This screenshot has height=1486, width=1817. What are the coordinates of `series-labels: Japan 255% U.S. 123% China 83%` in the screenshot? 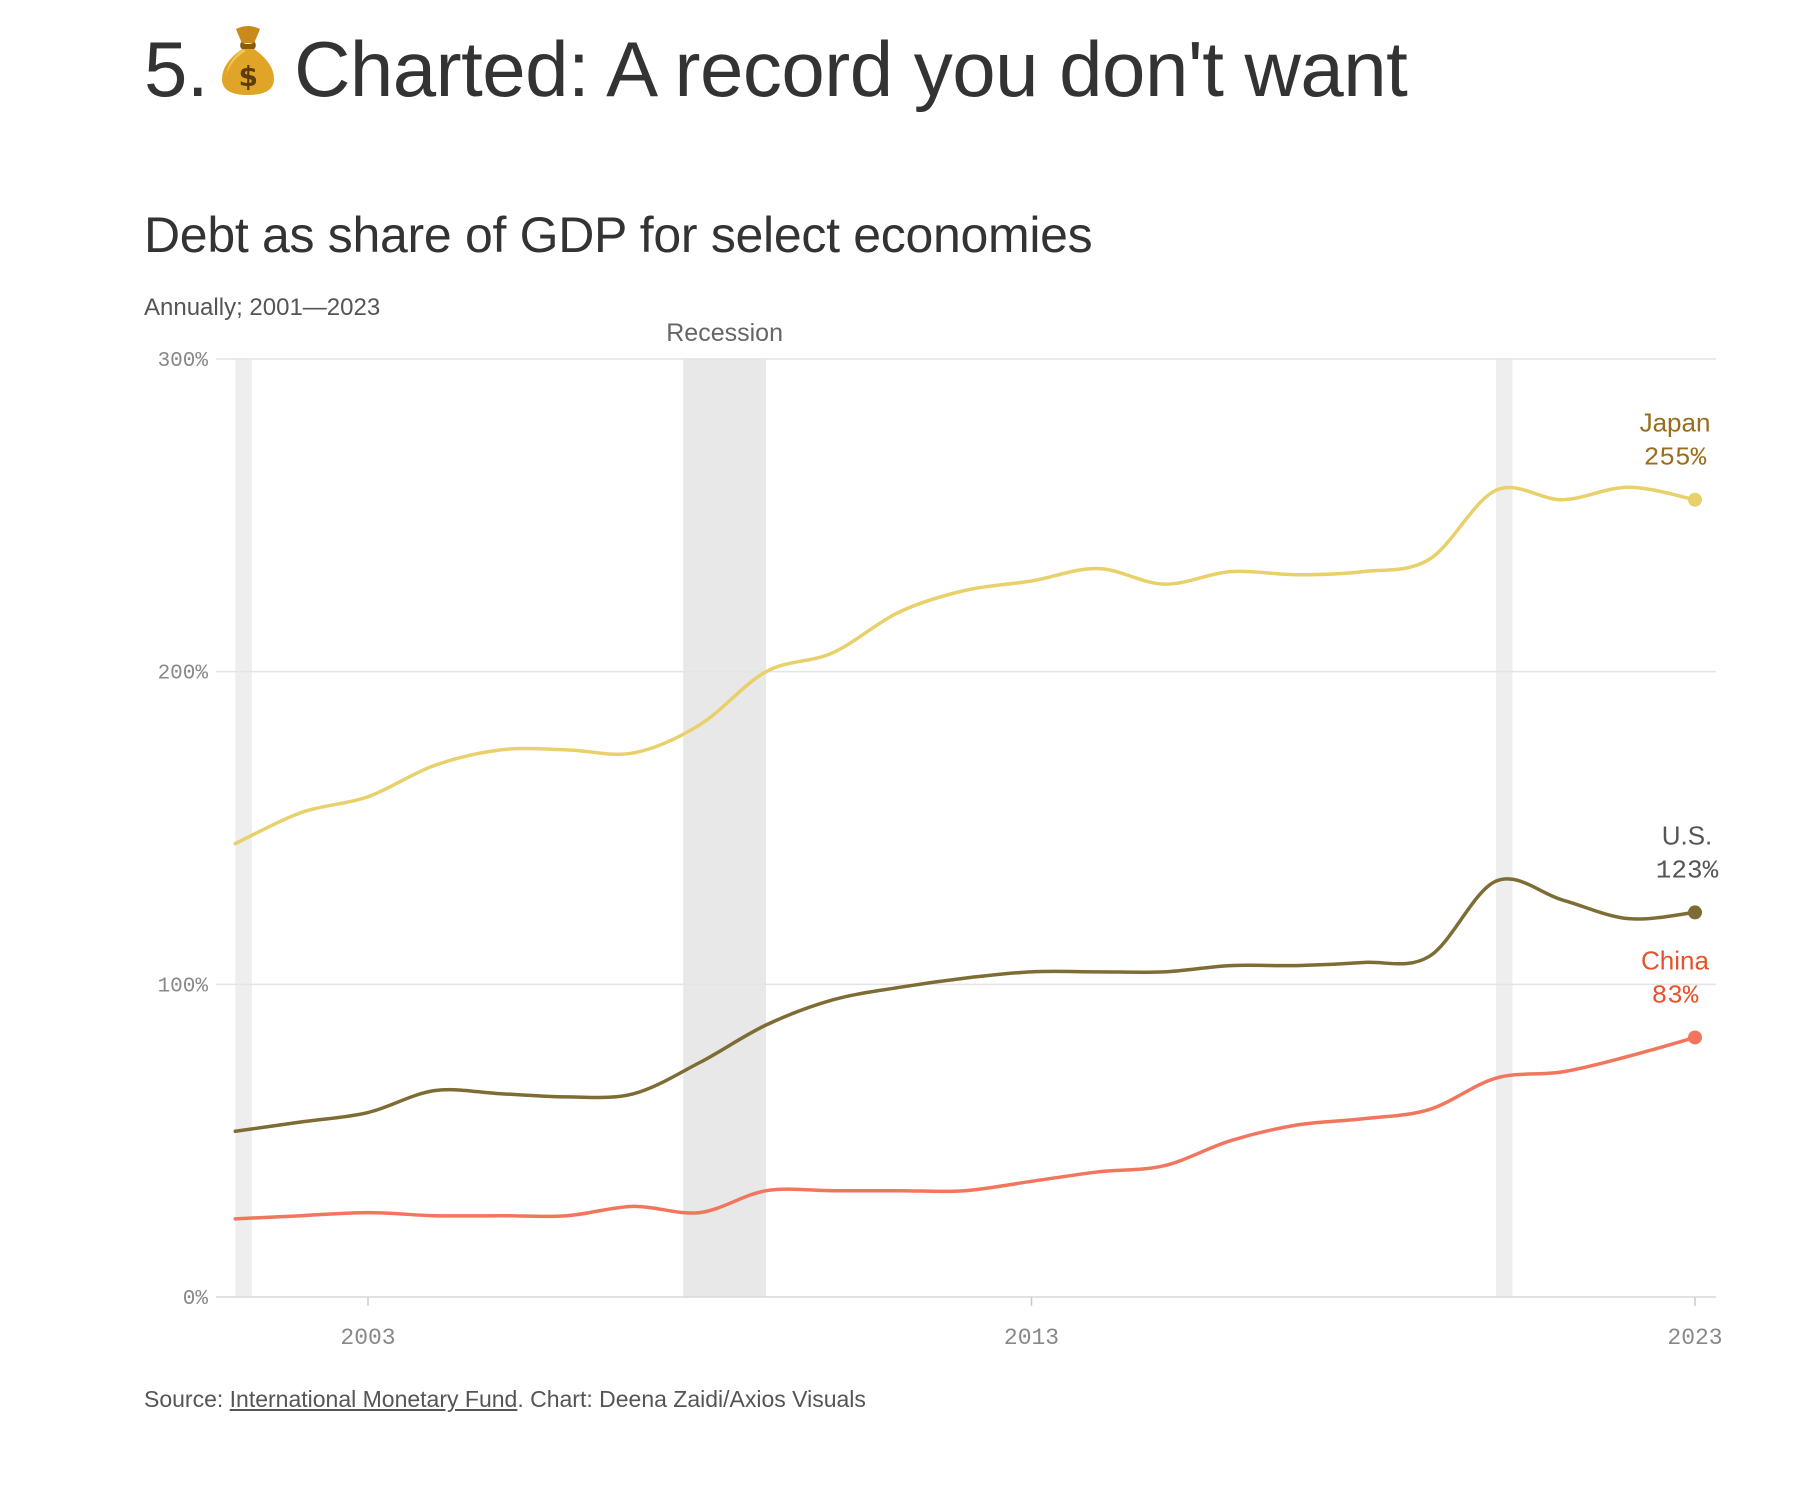 It's located at (1679, 709).